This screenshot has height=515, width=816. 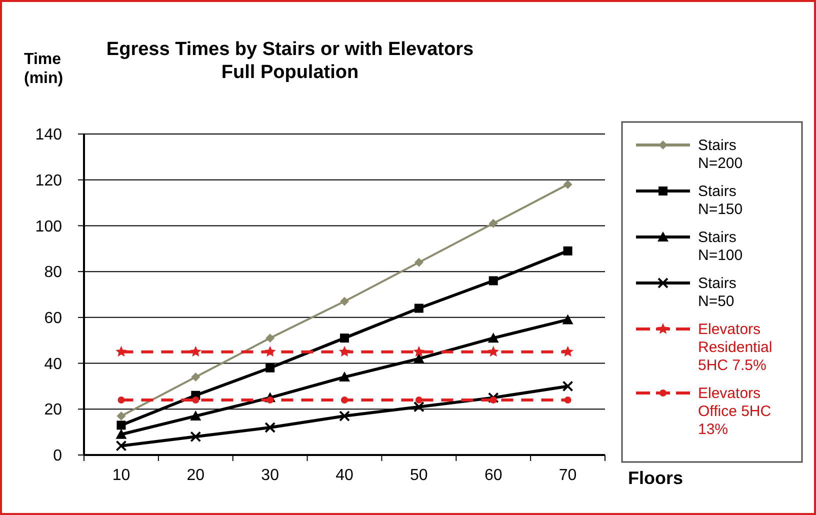 I want to click on legend-label: Stairs N=200, so click(x=720, y=154).